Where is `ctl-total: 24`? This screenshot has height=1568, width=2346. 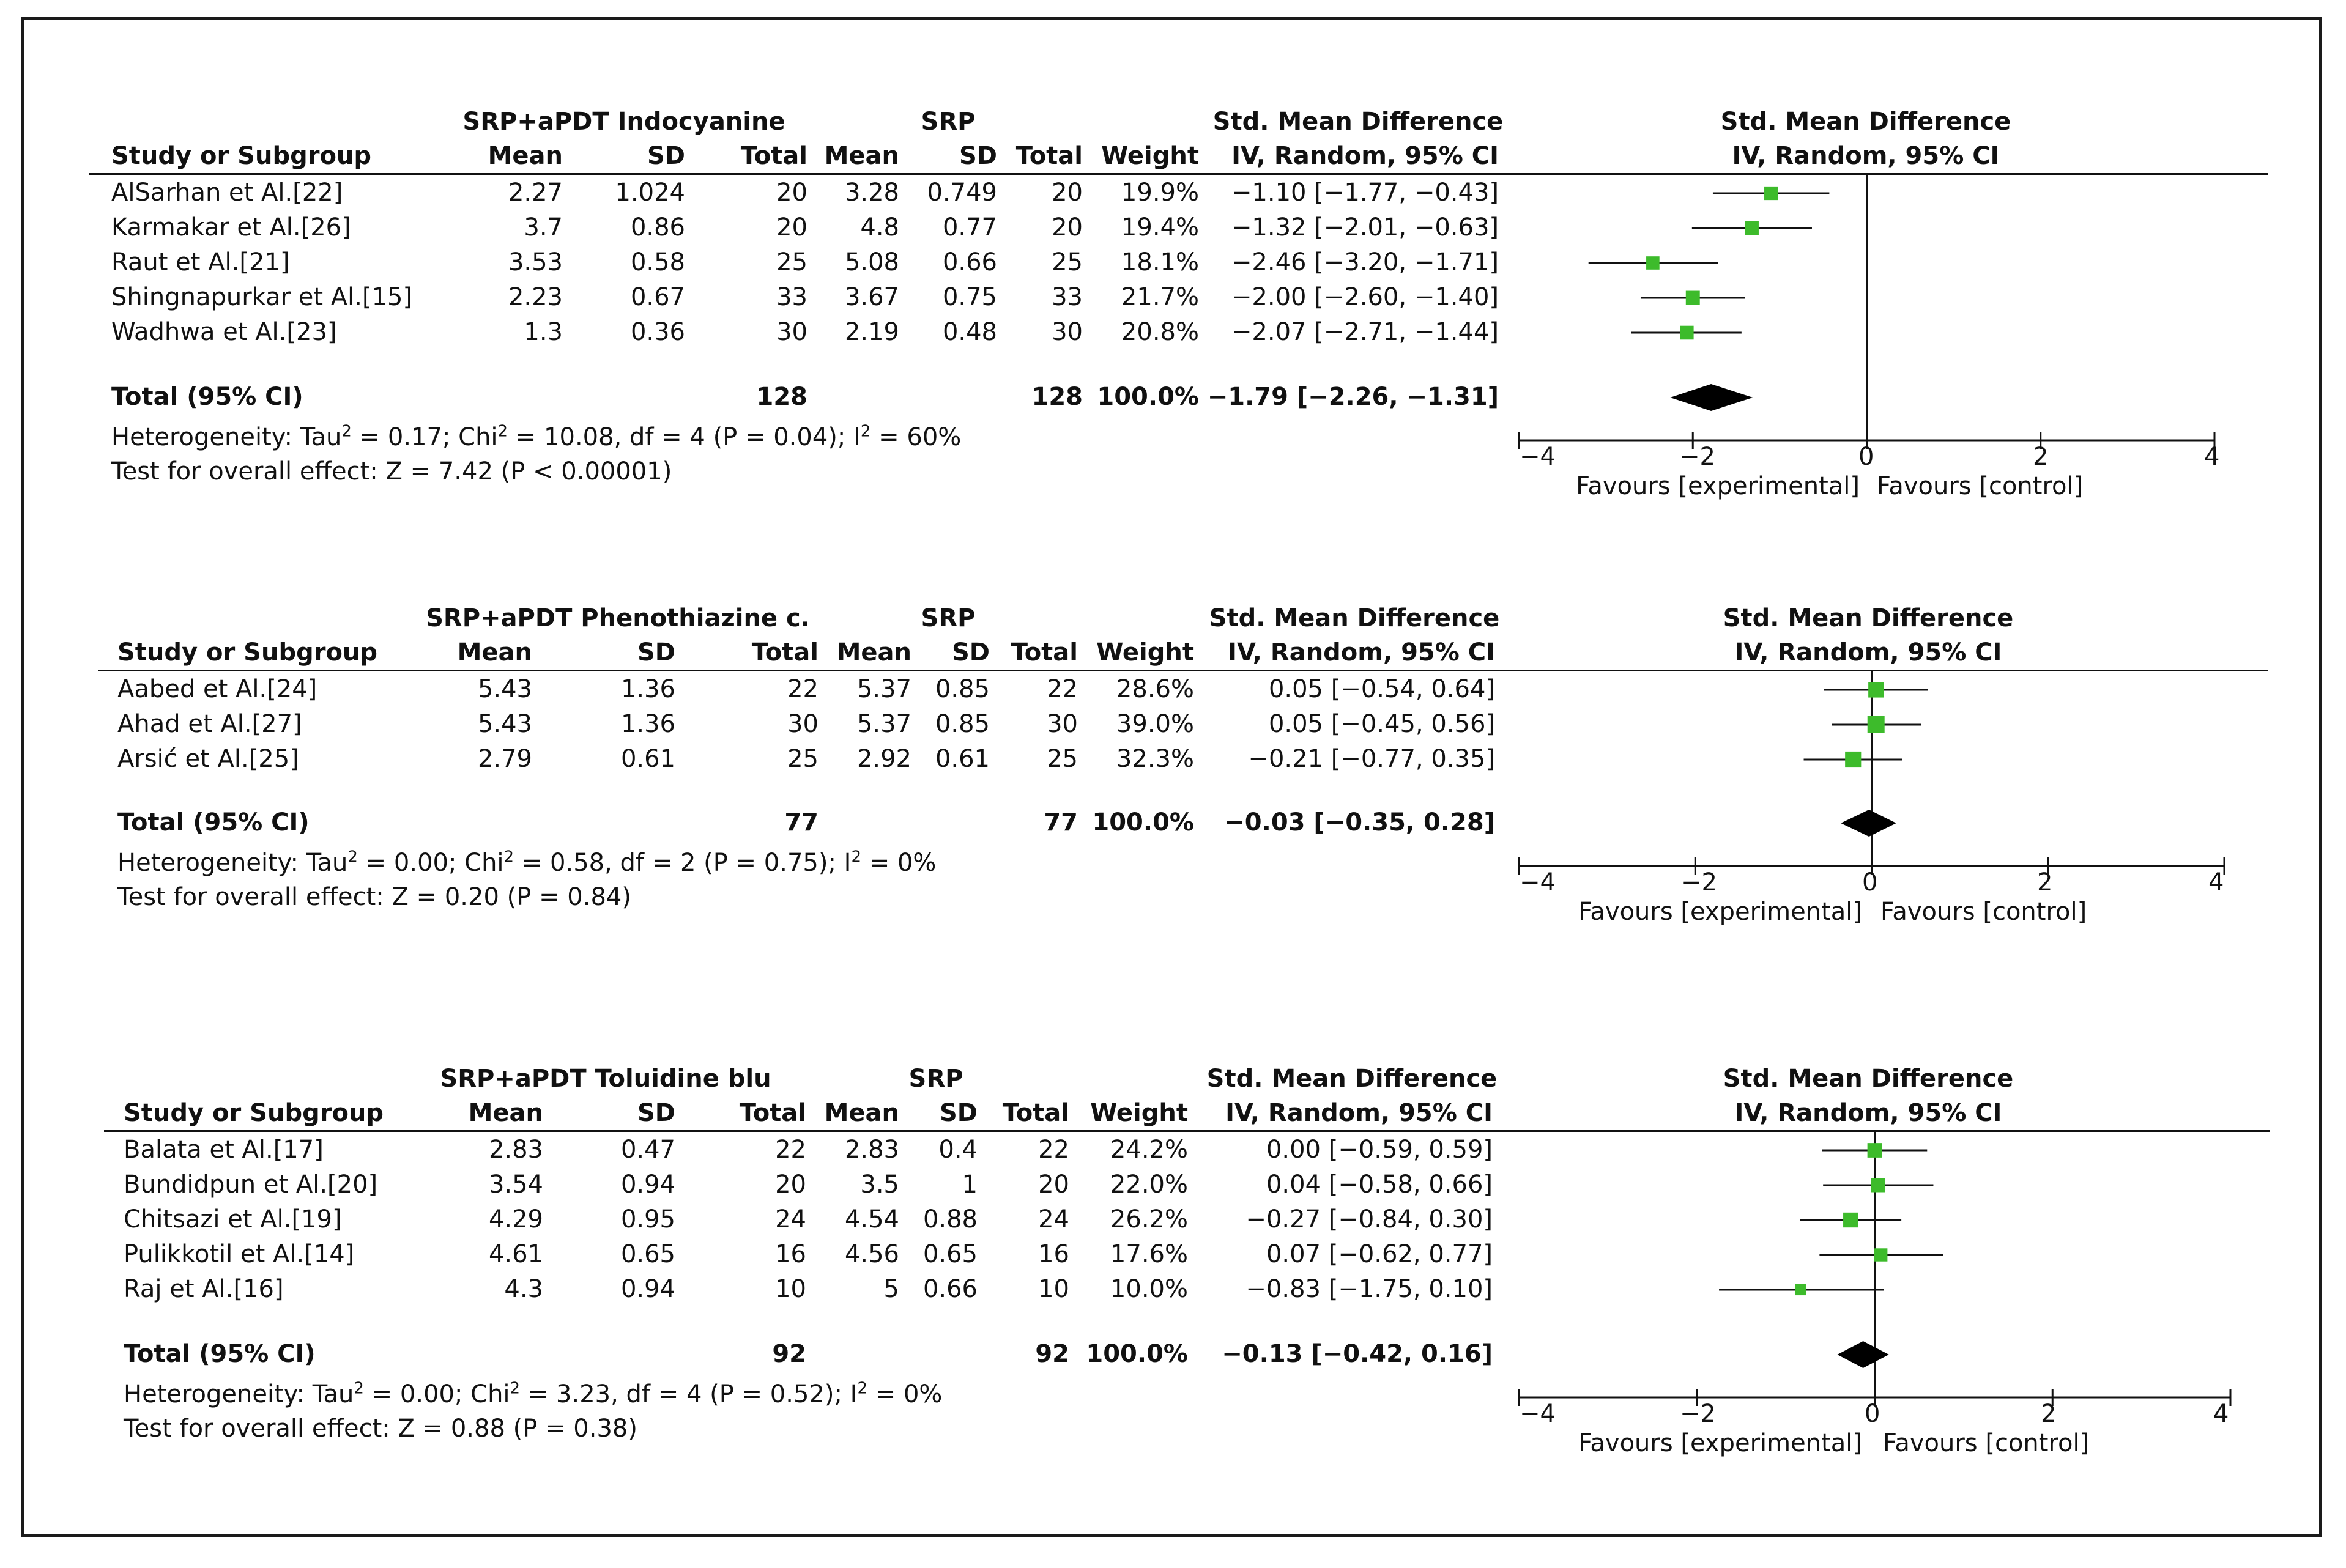 ctl-total: 24 is located at coordinates (1053, 1219).